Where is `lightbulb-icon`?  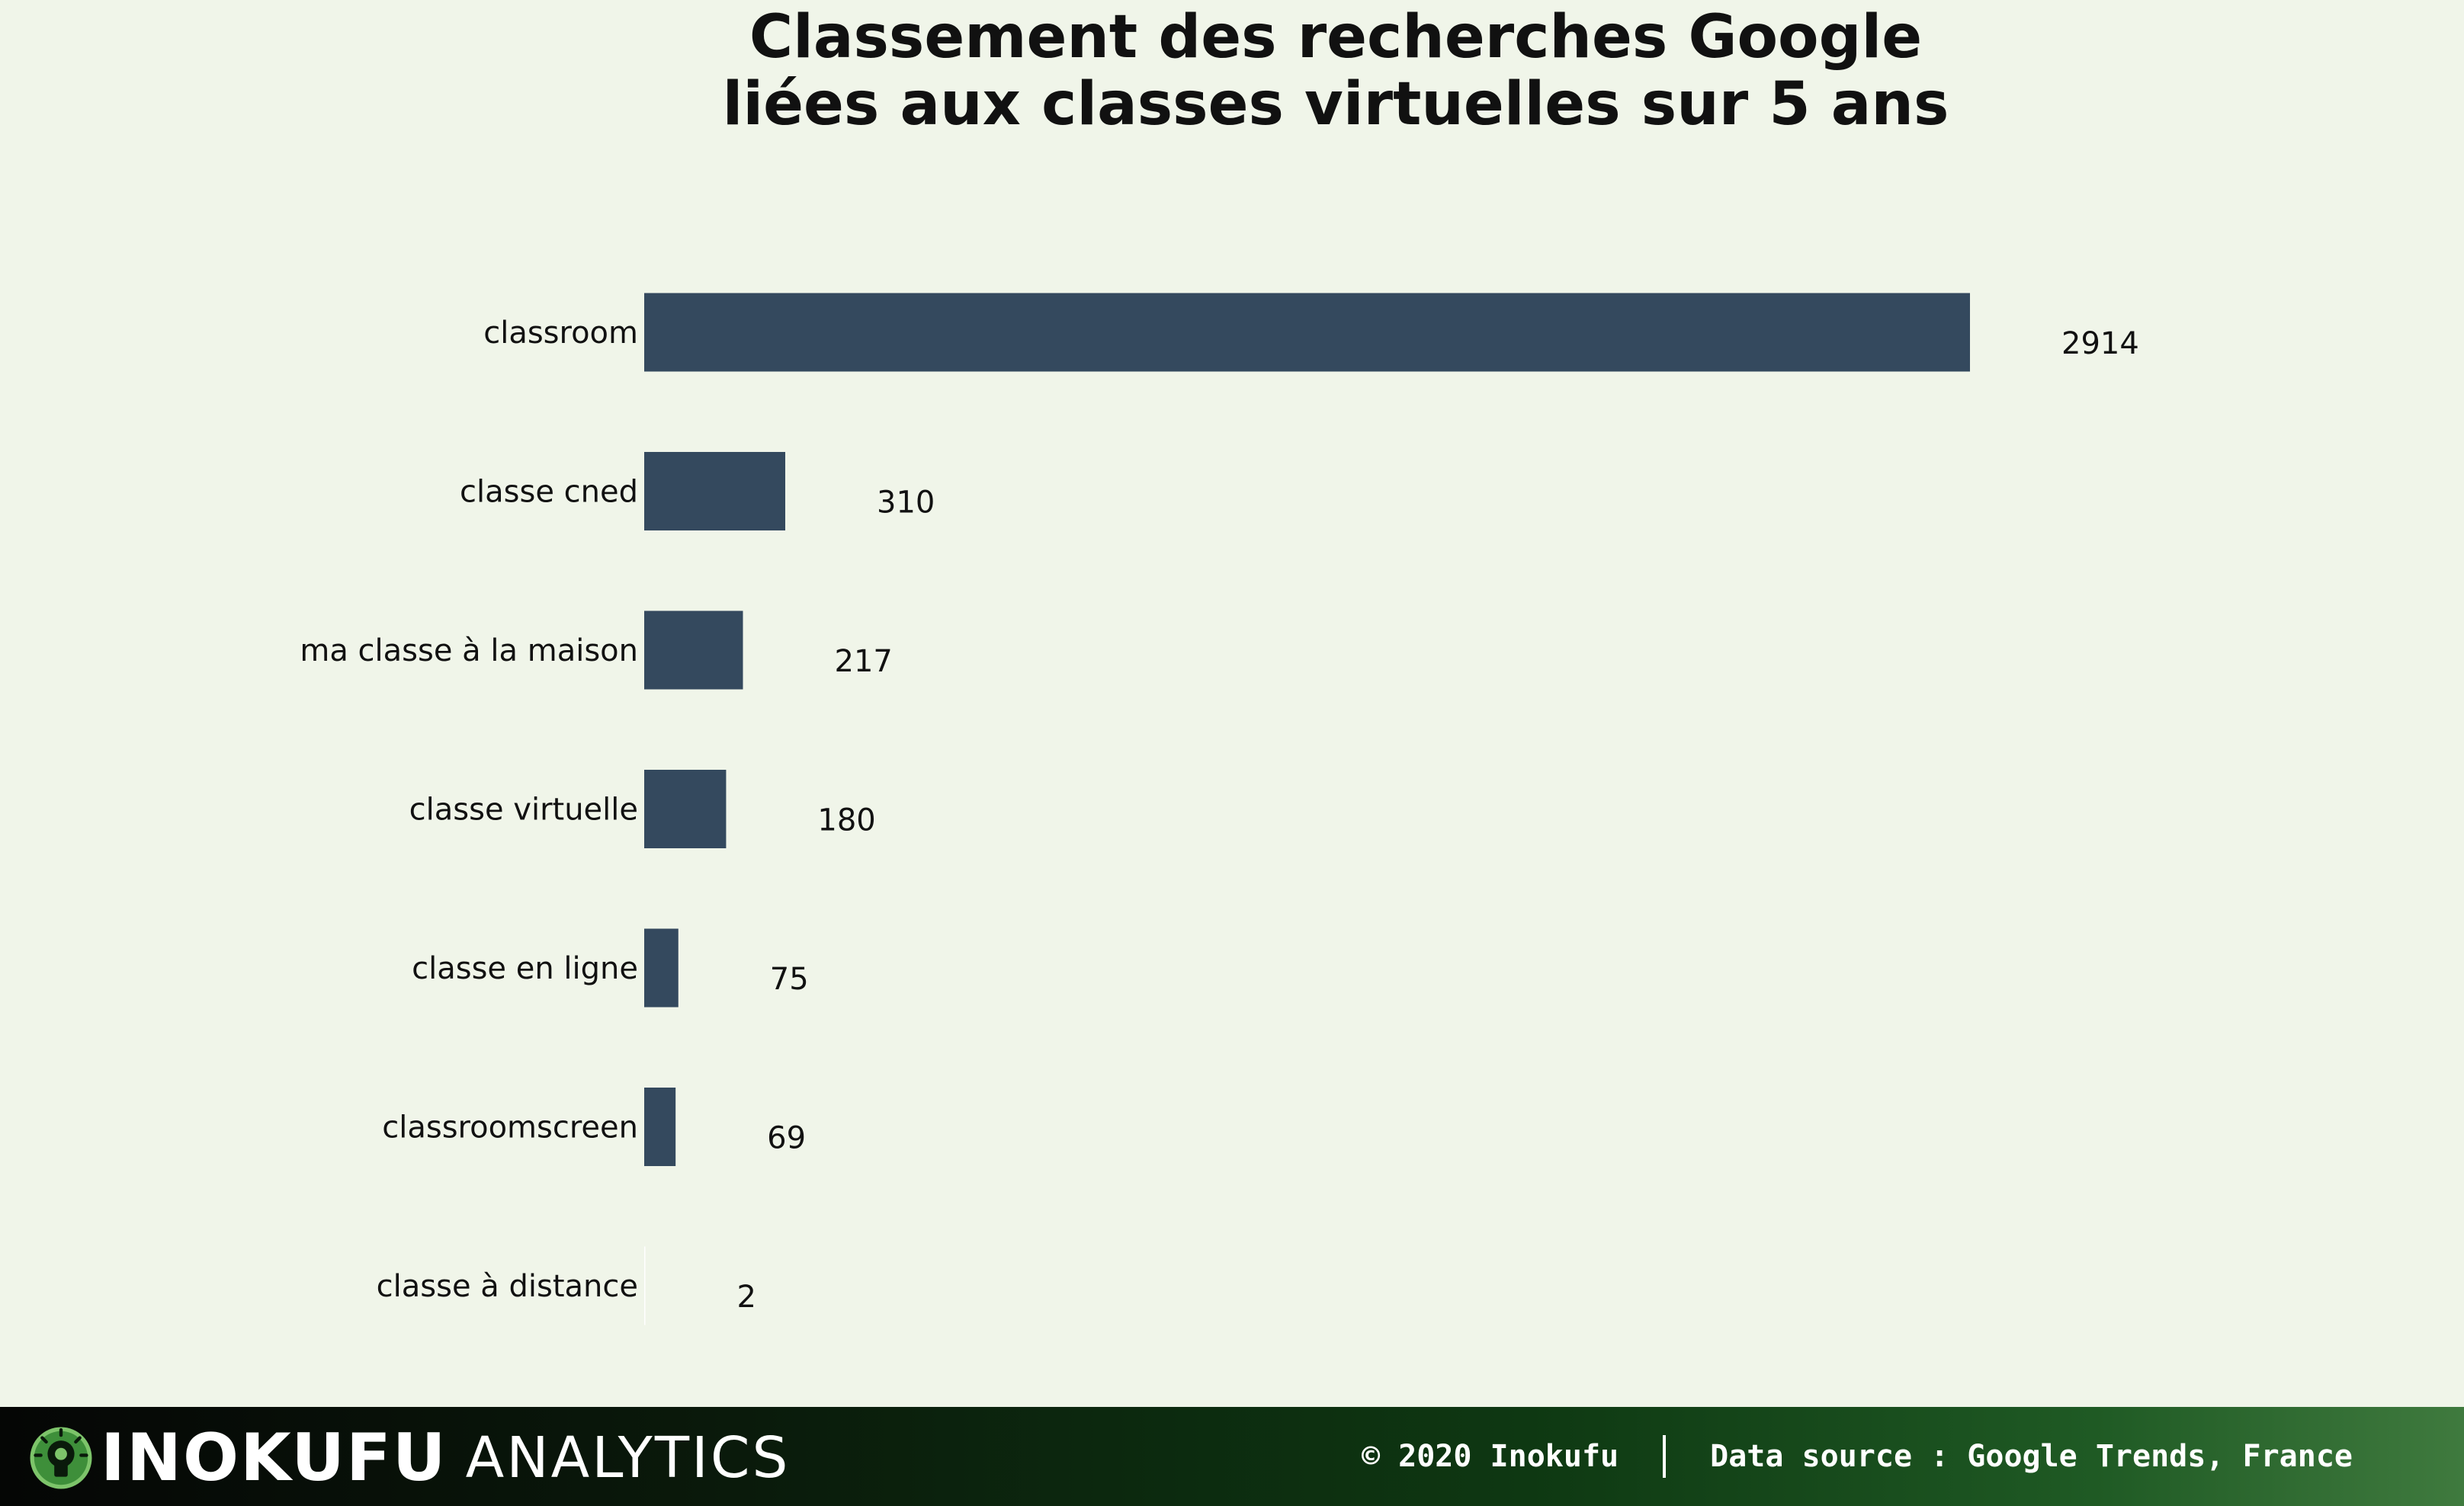 lightbulb-icon is located at coordinates (61, 1458).